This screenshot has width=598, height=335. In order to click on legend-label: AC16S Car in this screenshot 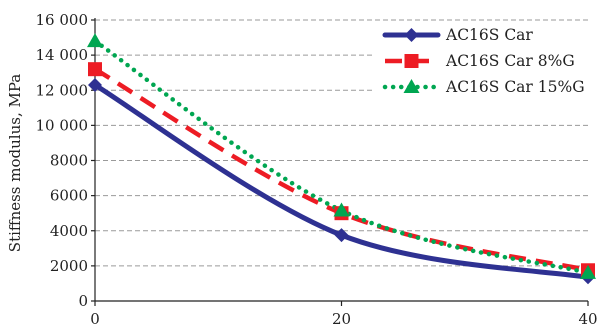, I will do `click(489, 35)`.